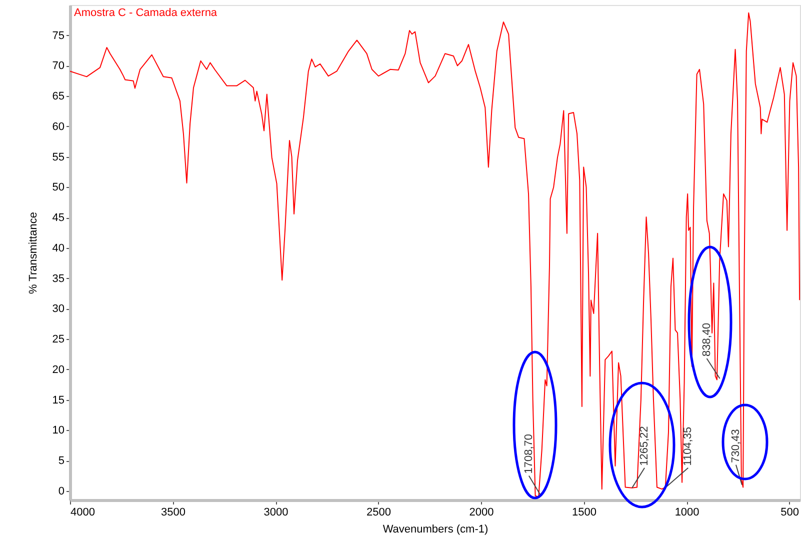  What do you see at coordinates (58, 218) in the screenshot?
I see `y-tick-label: 45` at bounding box center [58, 218].